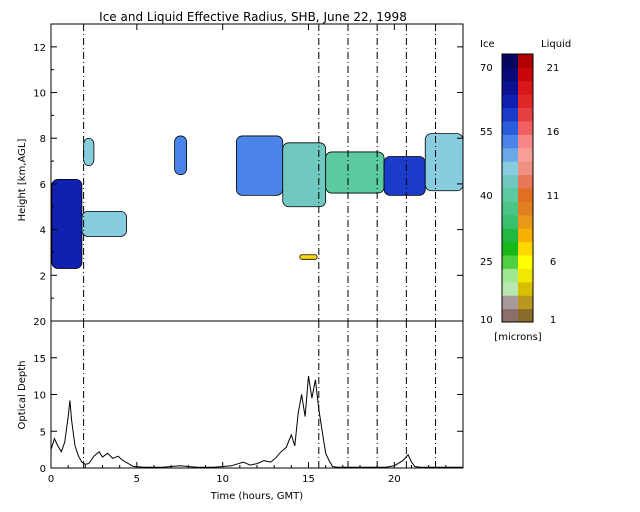  What do you see at coordinates (486, 320) in the screenshot?
I see `colorbar-ice-tick-10: 10` at bounding box center [486, 320].